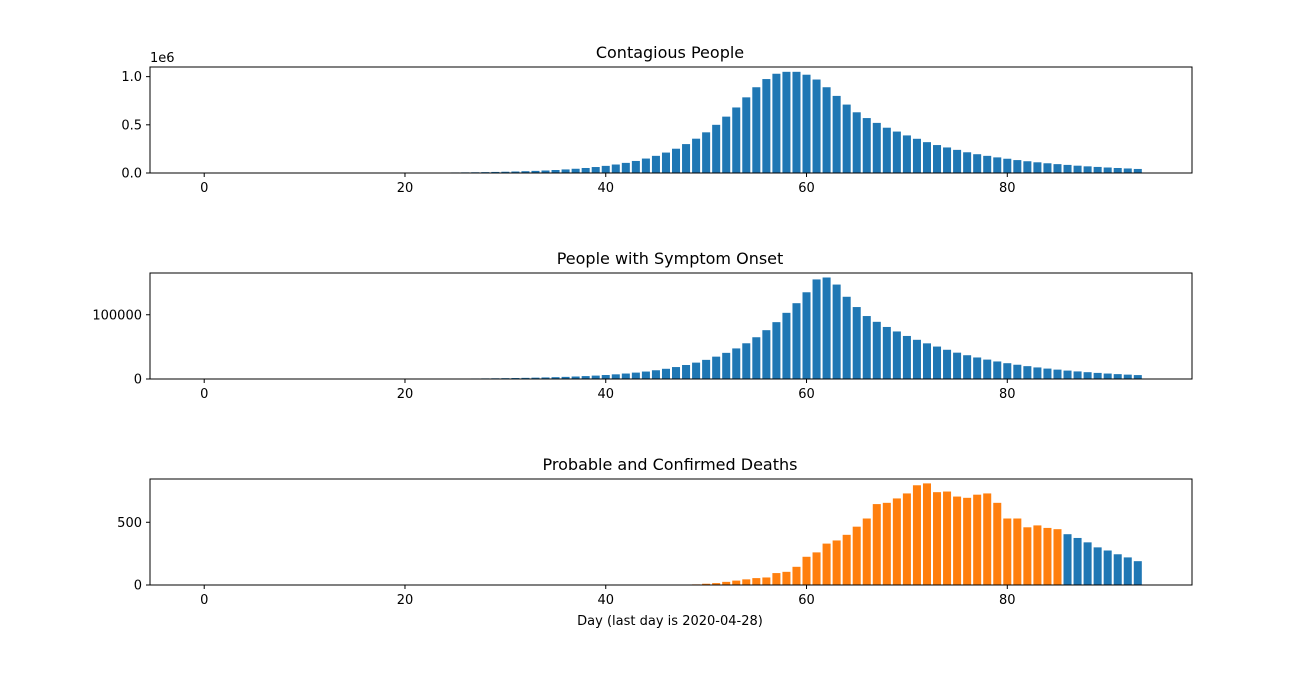  What do you see at coordinates (135, 126) in the screenshot?
I see `y-axis: 0.0 0.5 1.0` at bounding box center [135, 126].